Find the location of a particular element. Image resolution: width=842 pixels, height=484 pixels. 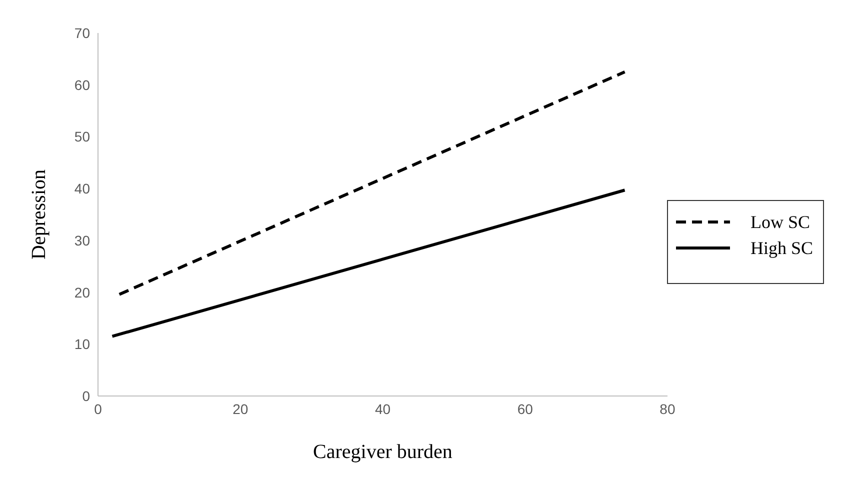

y-tick-label: 0 is located at coordinates (86, 396).